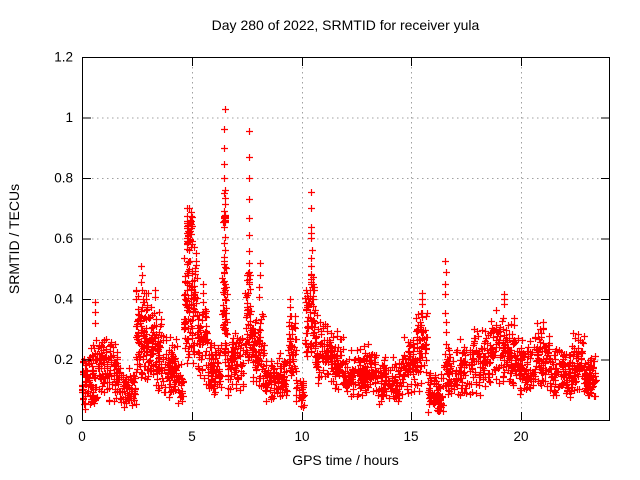 This screenshot has width=640, height=480. I want to click on x-tick-label: 15, so click(410, 436).